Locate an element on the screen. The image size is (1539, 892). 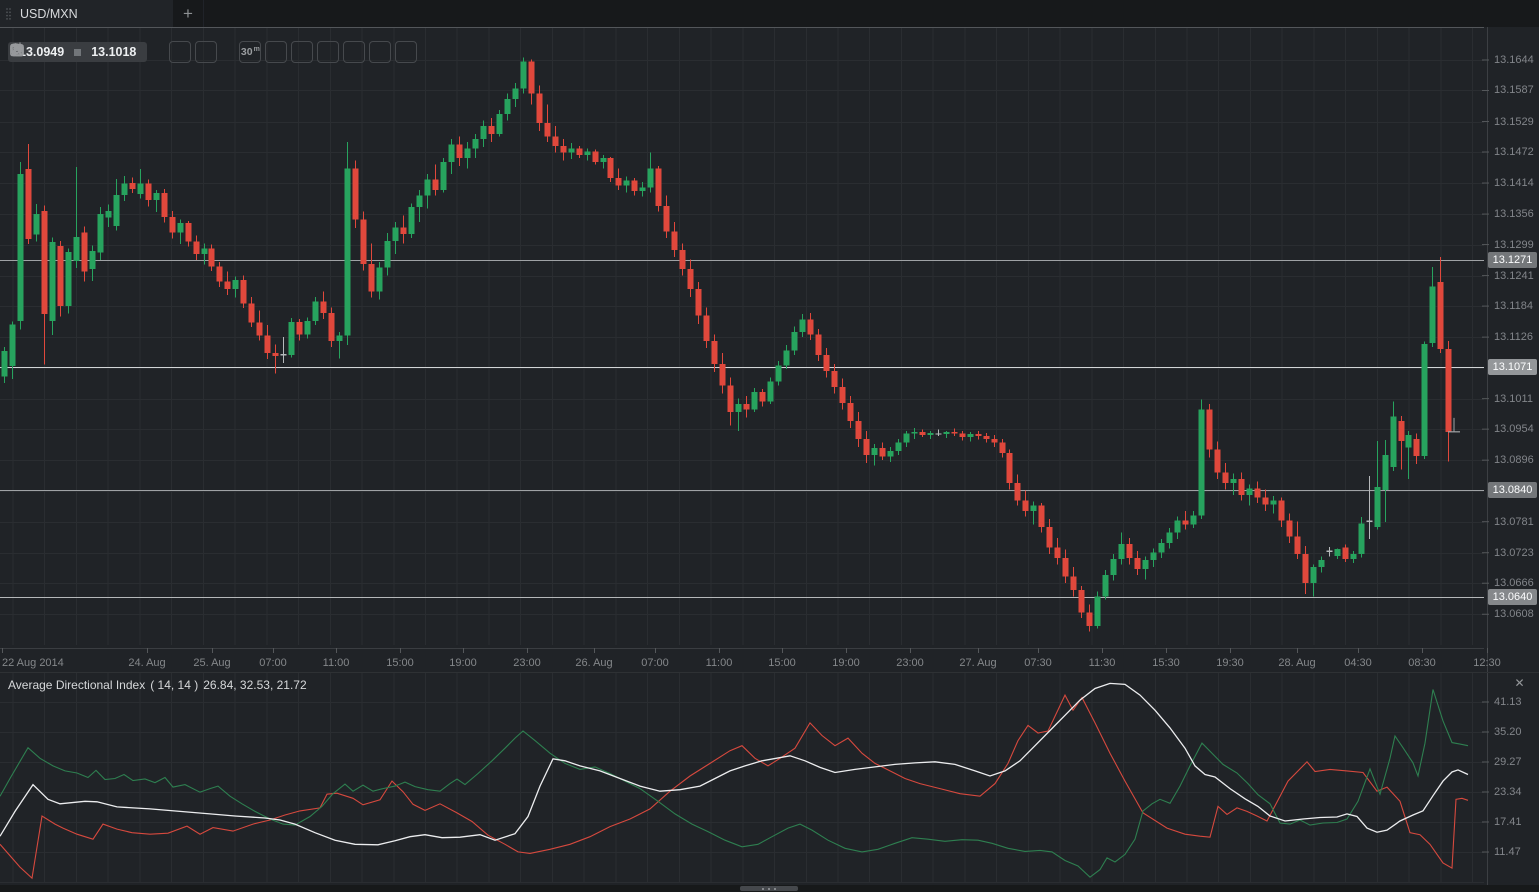
time-tick-label: 22 Aug 2014 is located at coordinates (33, 663).